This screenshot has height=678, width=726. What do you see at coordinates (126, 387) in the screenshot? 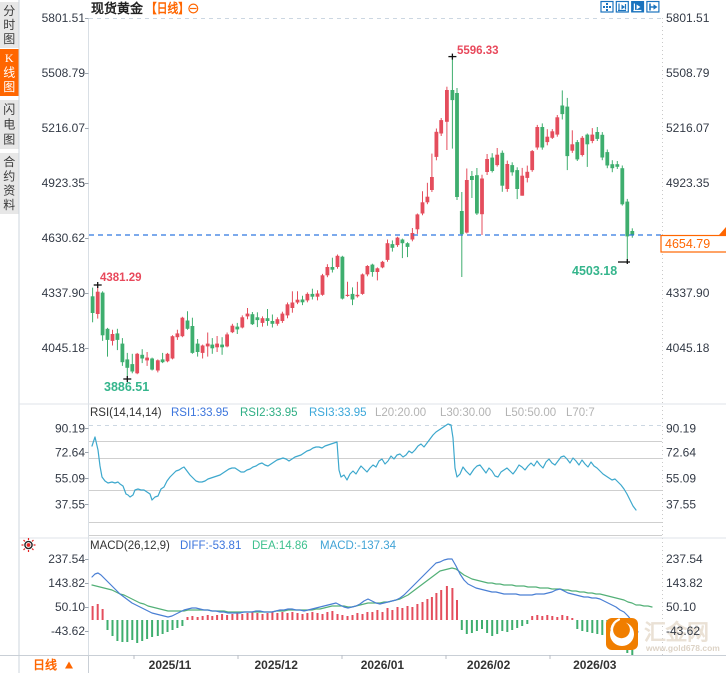
I see `svg-text: 3886.51` at bounding box center [126, 387].